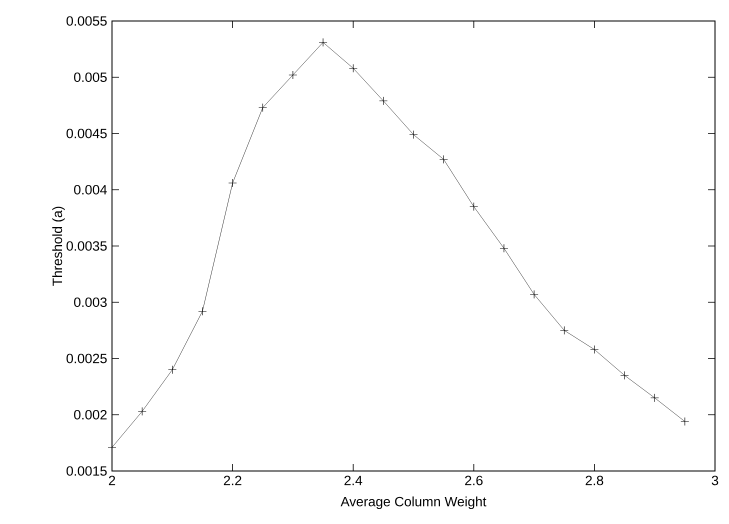 The height and width of the screenshot is (524, 729). Describe the element at coordinates (112, 481) in the screenshot. I see `x-tick-label: 2` at that location.